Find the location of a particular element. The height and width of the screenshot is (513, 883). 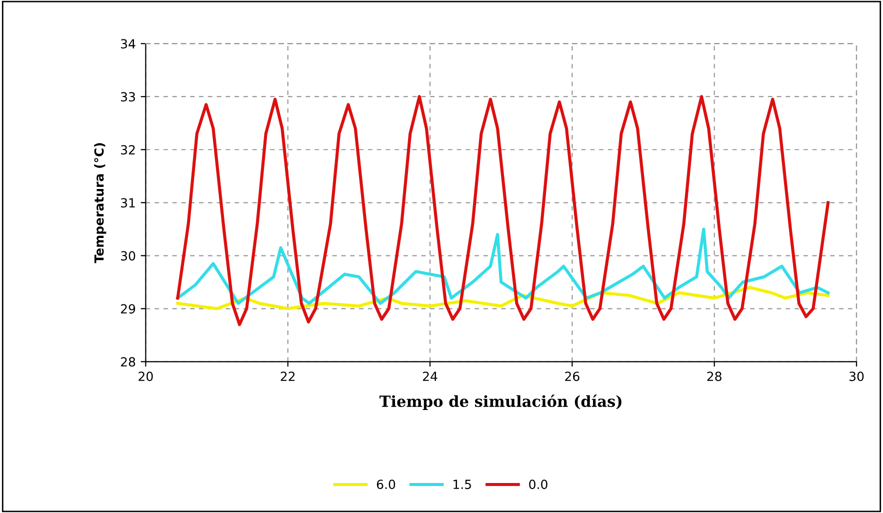

x-axis-title: Tiempo de simulación (días) is located at coordinates (501, 402).